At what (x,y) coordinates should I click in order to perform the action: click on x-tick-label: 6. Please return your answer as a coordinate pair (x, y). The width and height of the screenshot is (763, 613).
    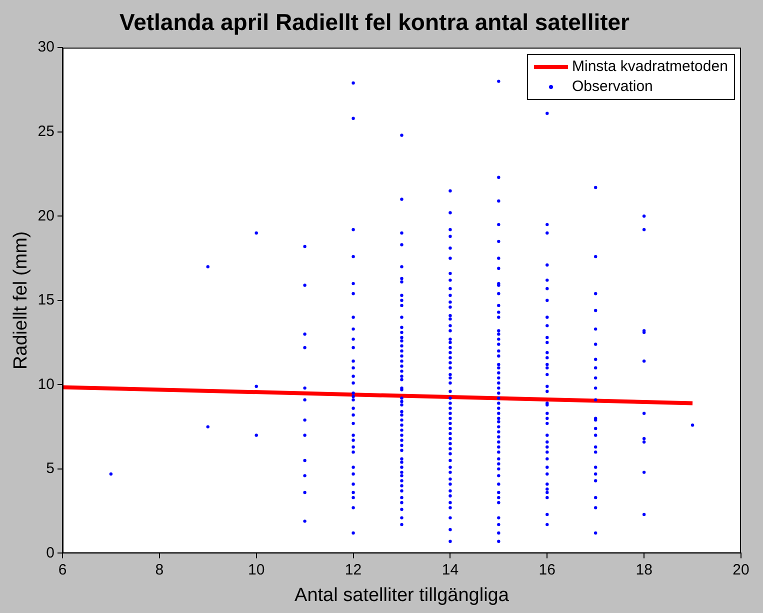
    Looking at the image, I should click on (62, 569).